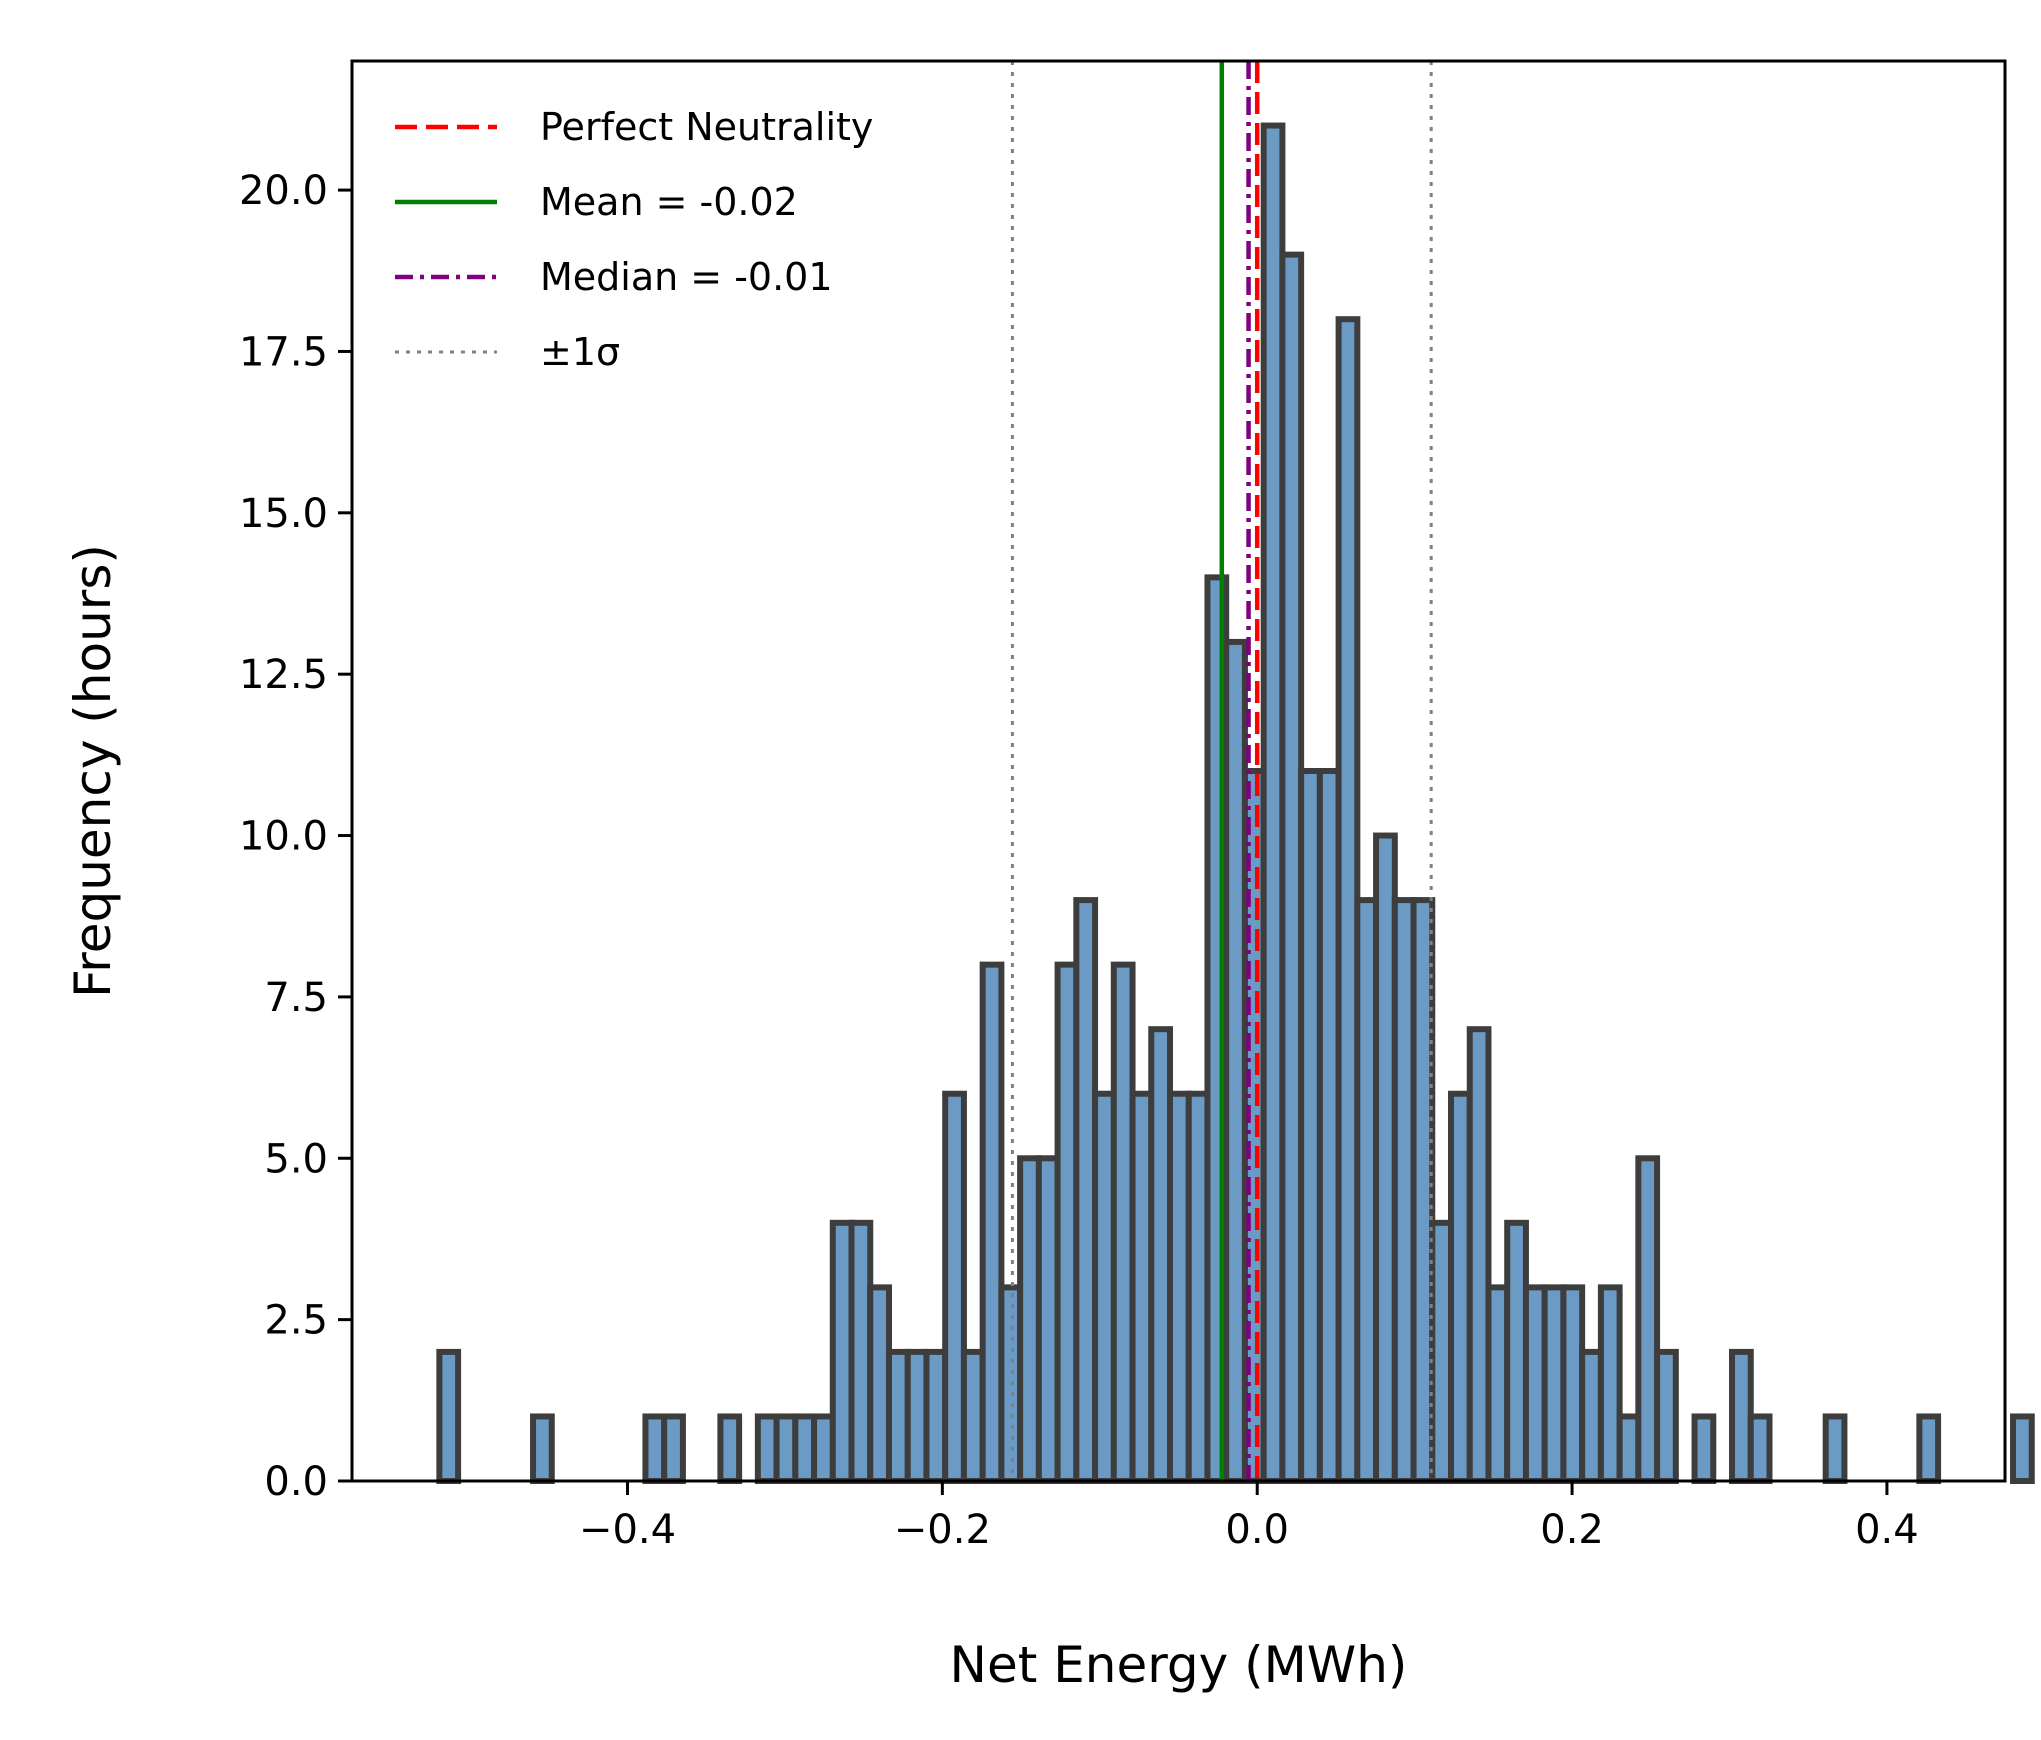  Describe the element at coordinates (283, 514) in the screenshot. I see `y-tick-label: 15.0` at that location.